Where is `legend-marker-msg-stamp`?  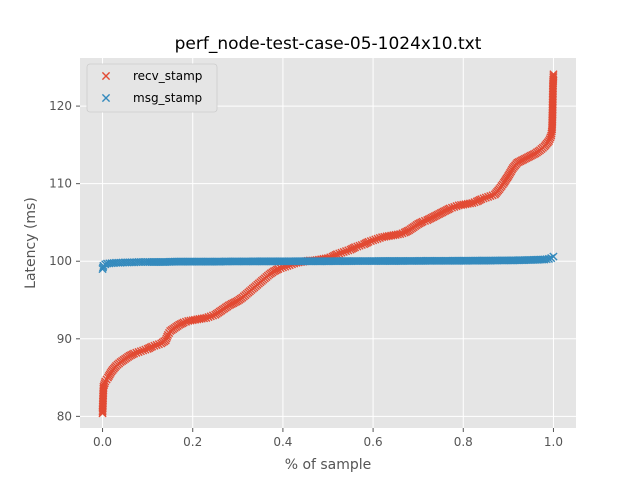
legend-marker-msg-stamp is located at coordinates (106, 98).